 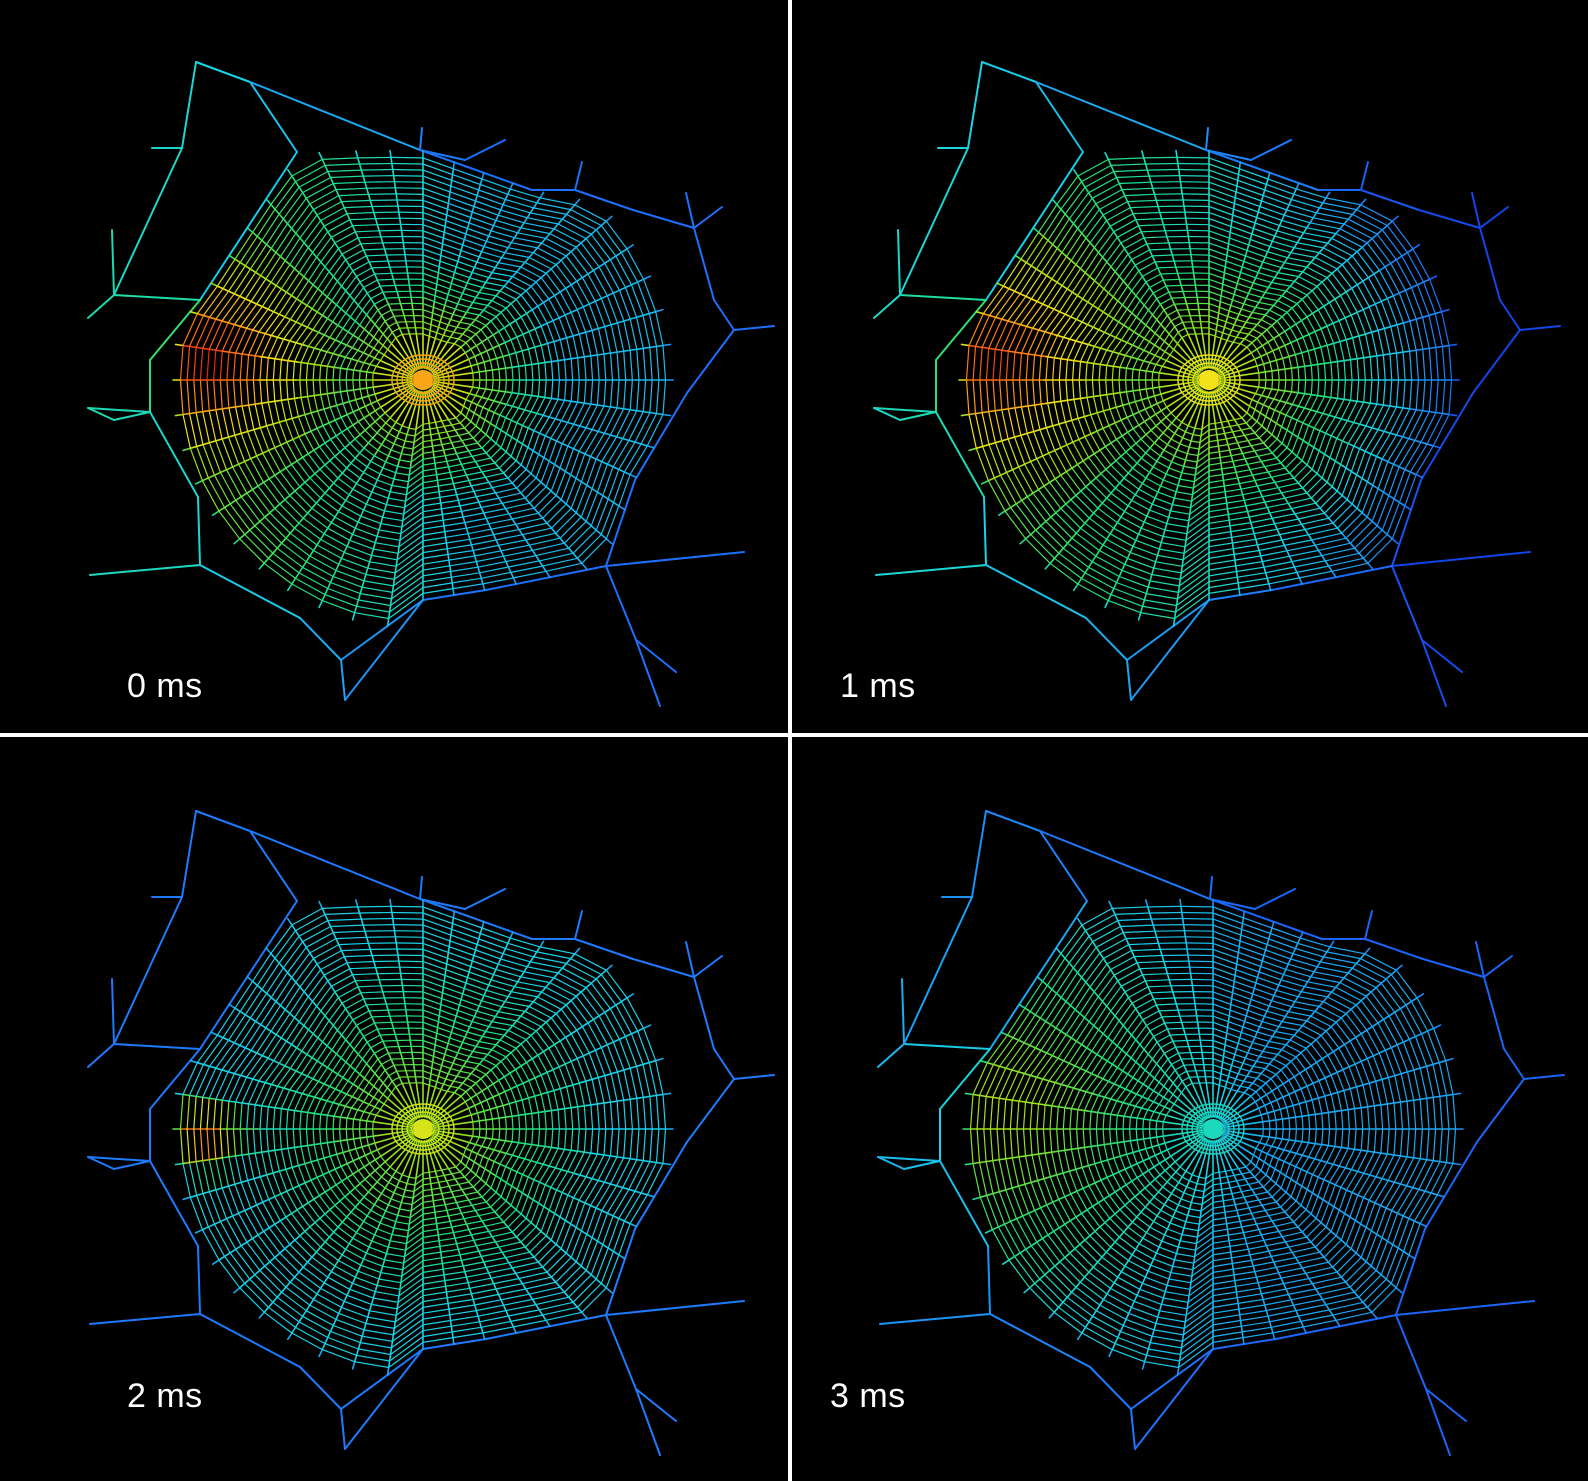 I want to click on web-0ms-hub, so click(x=423, y=380).